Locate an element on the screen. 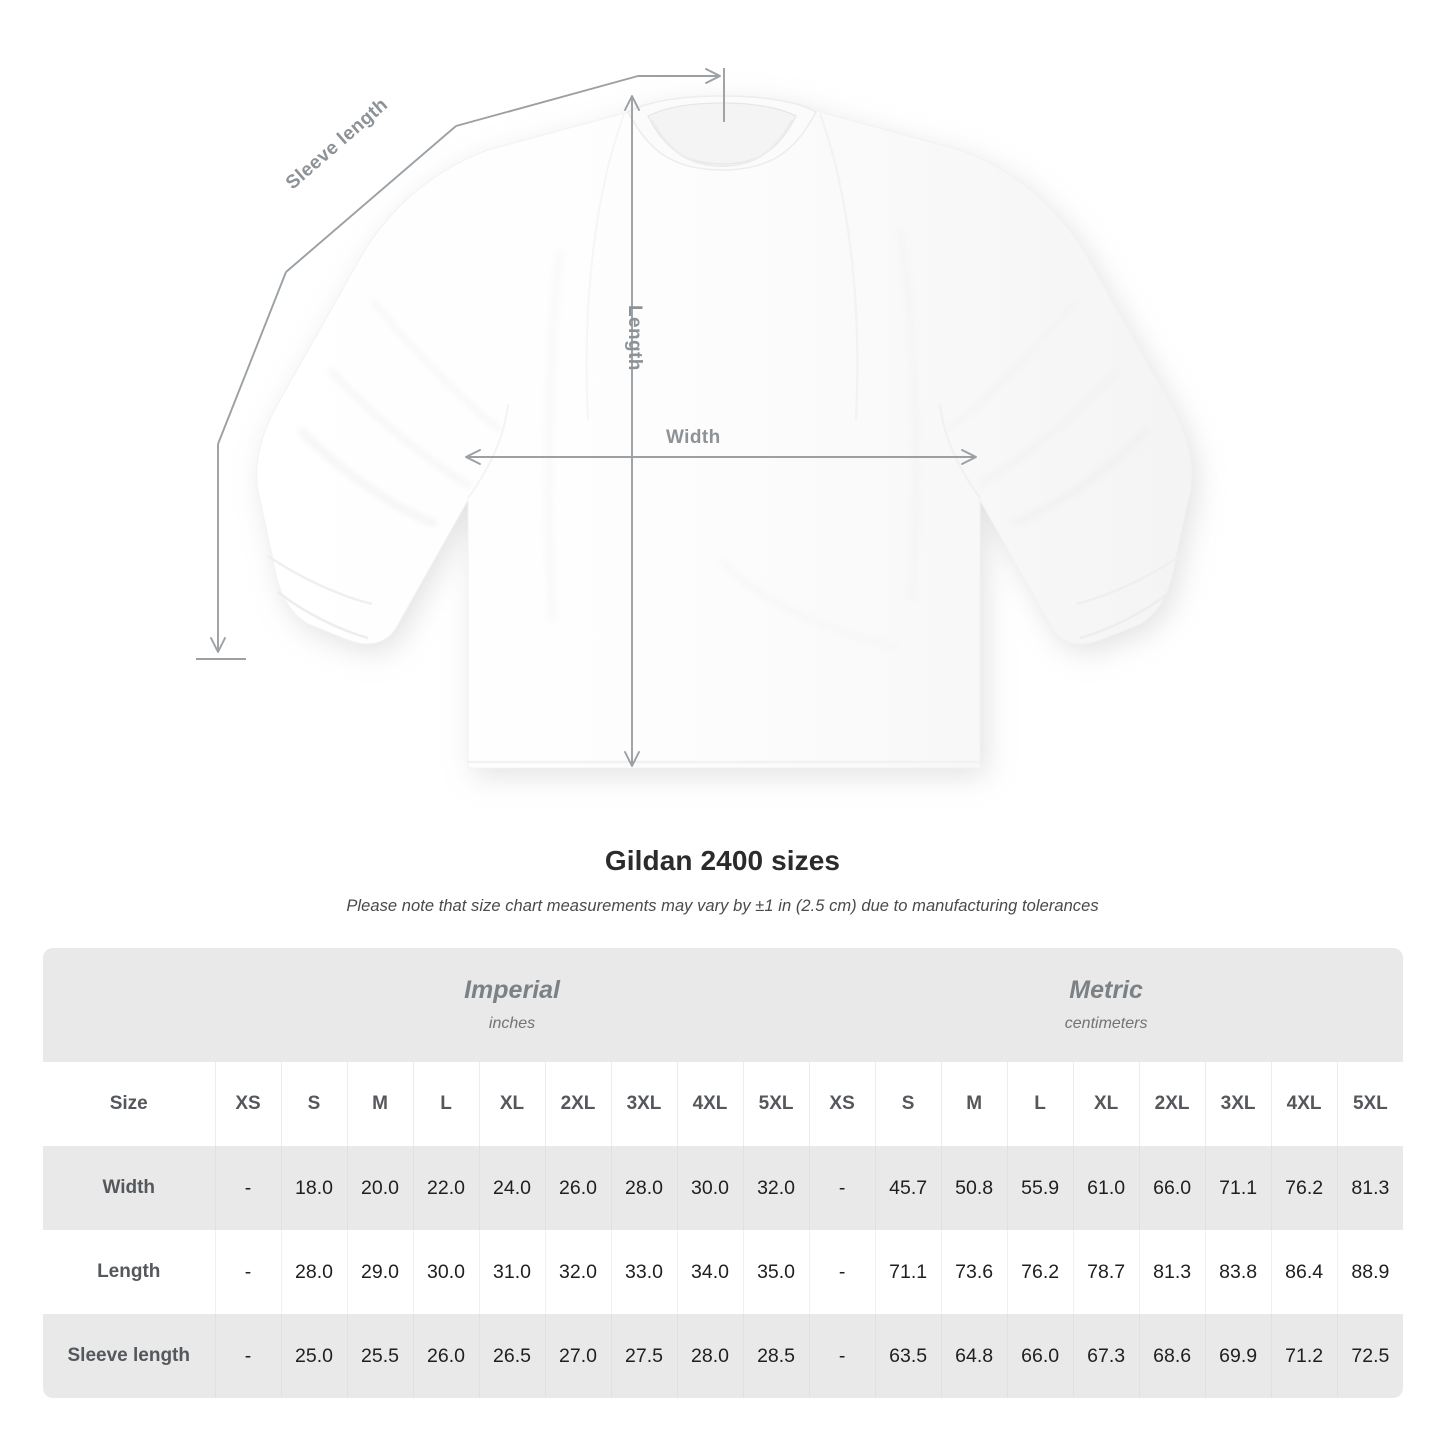  cell-sleeve-imperial-l: 26.0 is located at coordinates (445, 1356).